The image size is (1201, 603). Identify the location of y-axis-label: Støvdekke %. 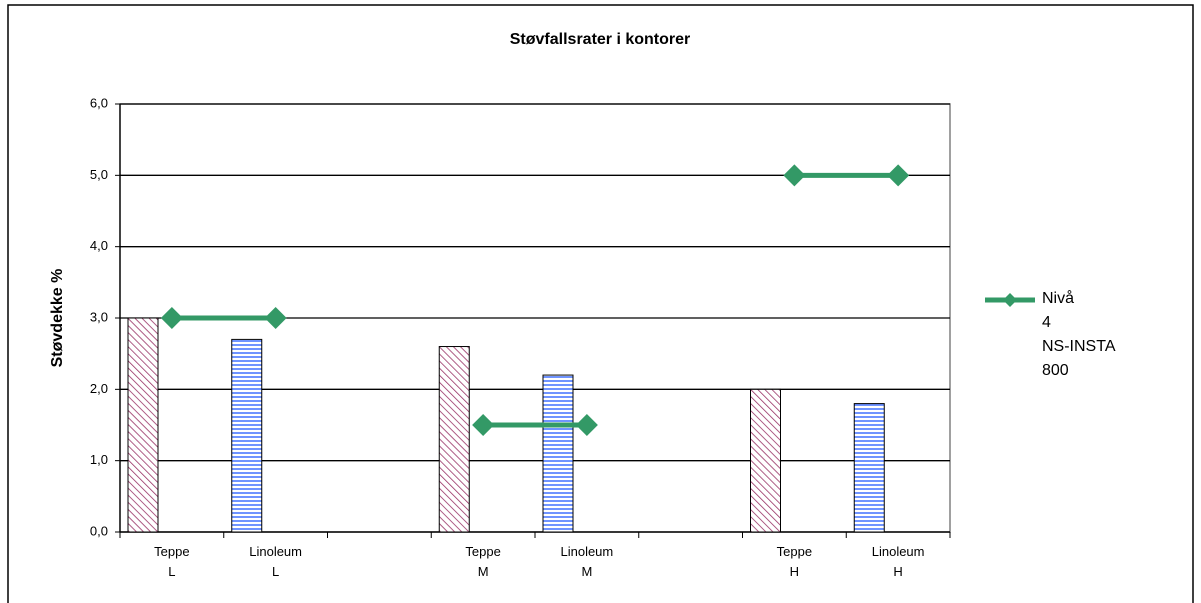
(57, 318).